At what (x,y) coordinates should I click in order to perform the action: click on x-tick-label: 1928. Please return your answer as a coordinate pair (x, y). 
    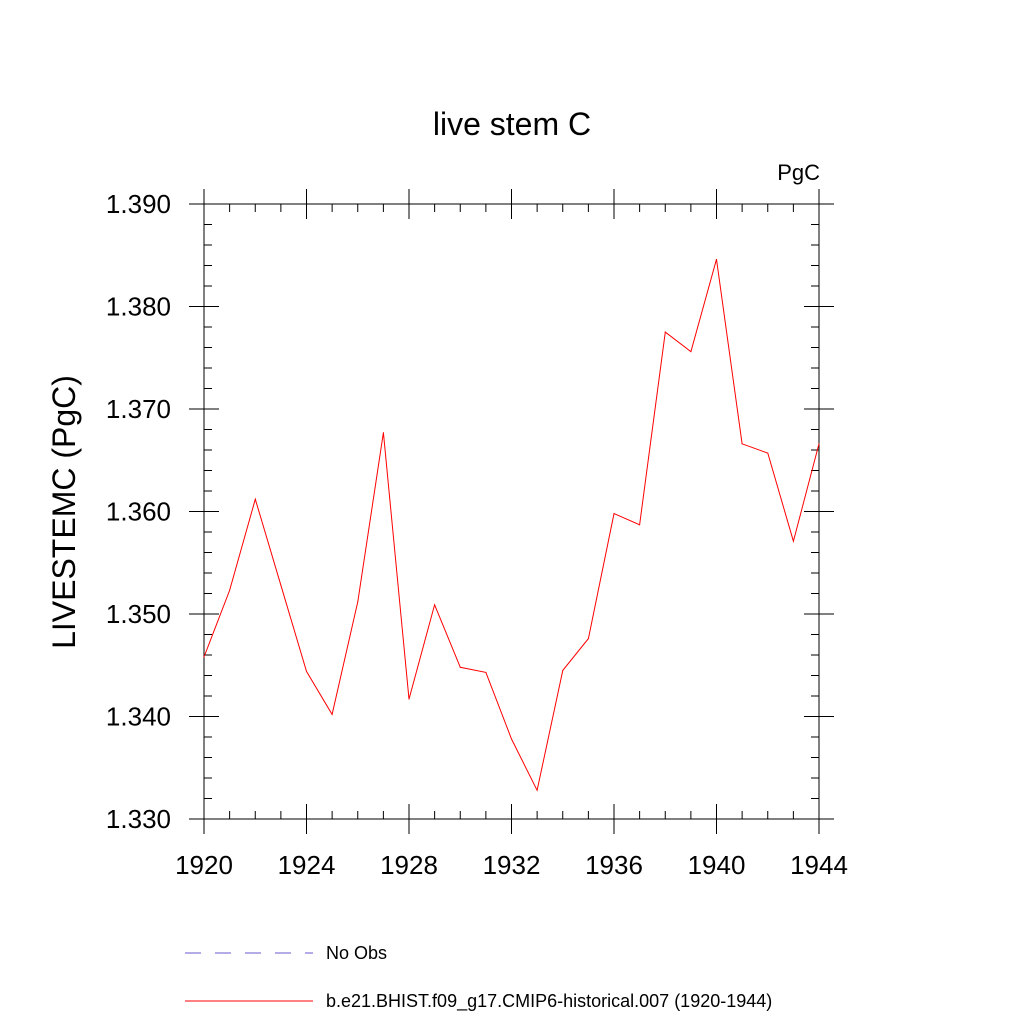
    Looking at the image, I should click on (409, 865).